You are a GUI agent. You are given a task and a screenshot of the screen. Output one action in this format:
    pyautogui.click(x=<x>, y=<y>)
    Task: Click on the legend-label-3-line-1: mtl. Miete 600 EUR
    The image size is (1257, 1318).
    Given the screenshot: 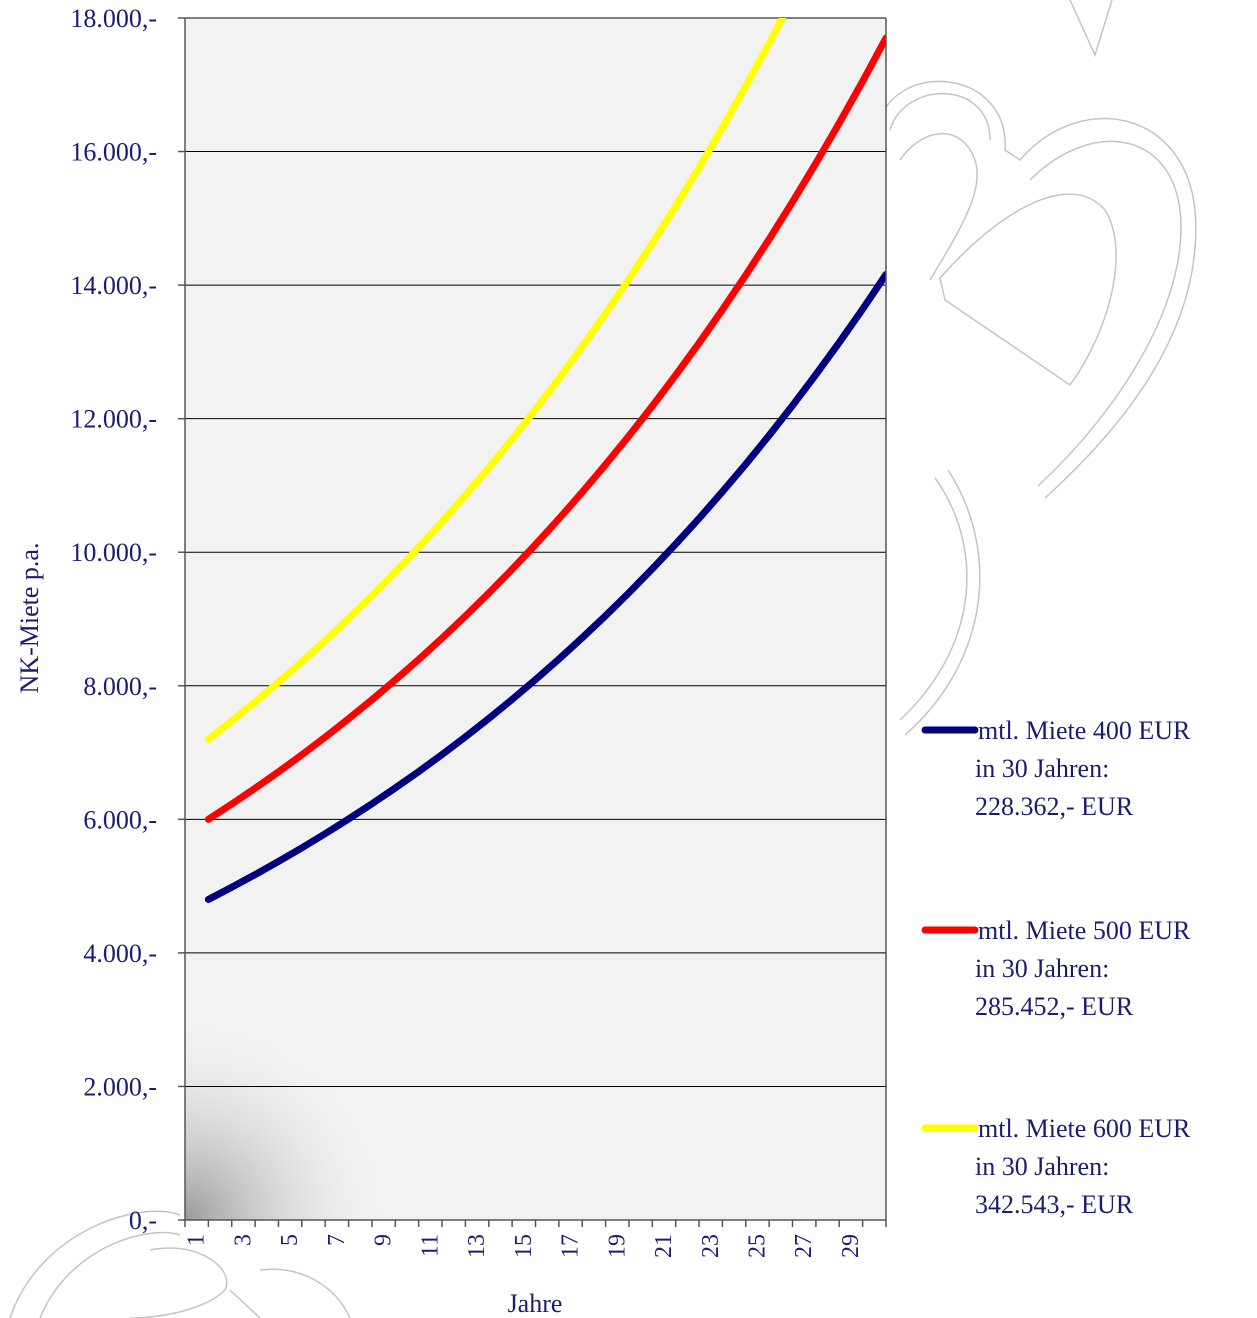 What is the action you would take?
    pyautogui.click(x=1084, y=1128)
    